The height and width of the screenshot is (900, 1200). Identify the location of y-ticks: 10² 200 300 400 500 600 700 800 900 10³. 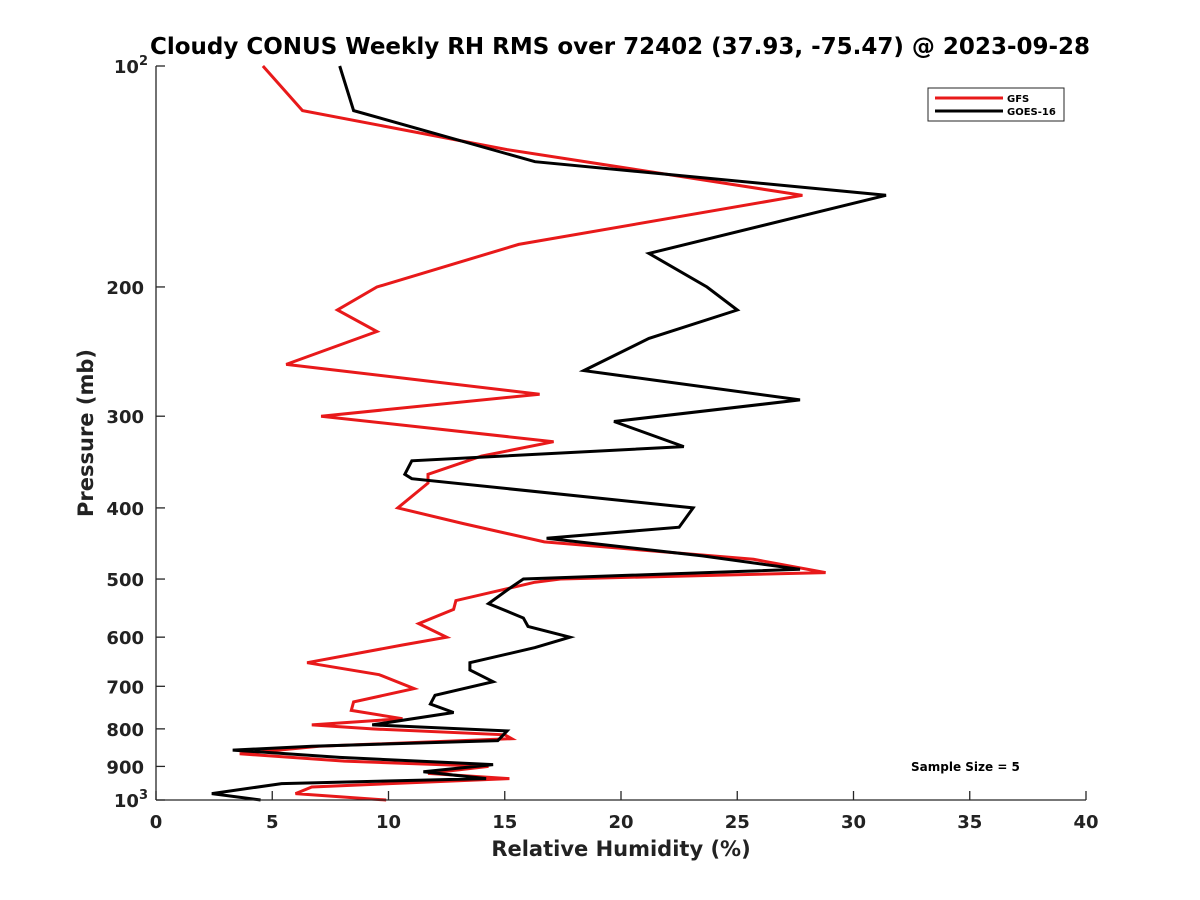
(135, 433).